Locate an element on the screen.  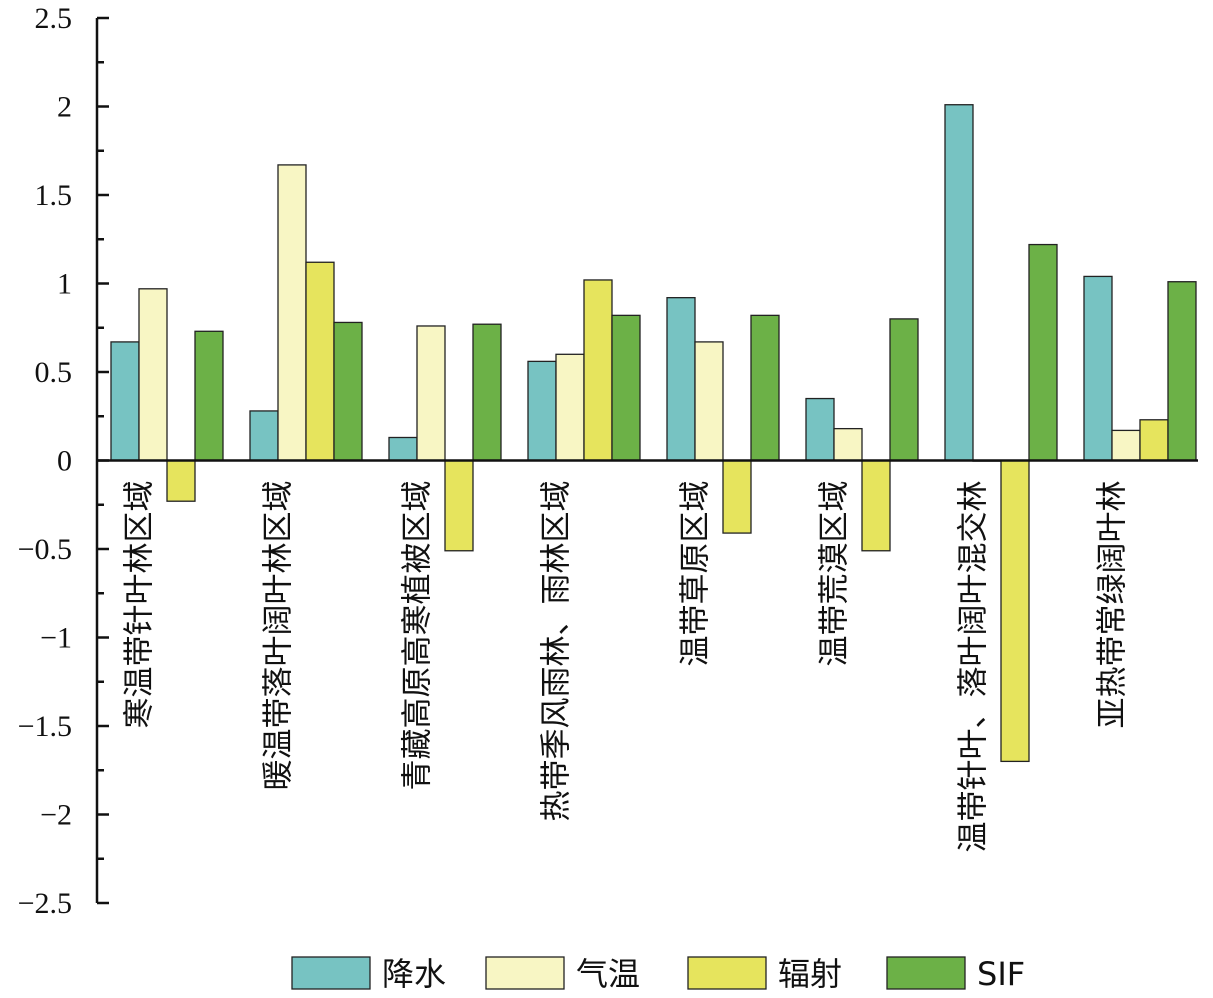
legend-label: 气温 is located at coordinates (608, 974).